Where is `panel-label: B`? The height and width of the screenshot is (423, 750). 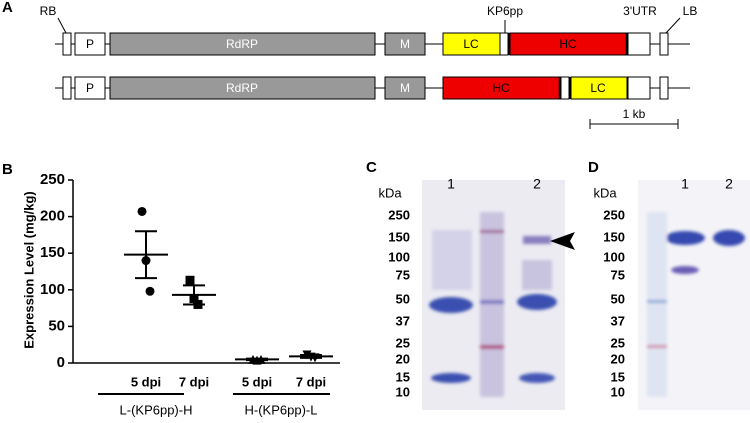
panel-label: B is located at coordinates (7, 169).